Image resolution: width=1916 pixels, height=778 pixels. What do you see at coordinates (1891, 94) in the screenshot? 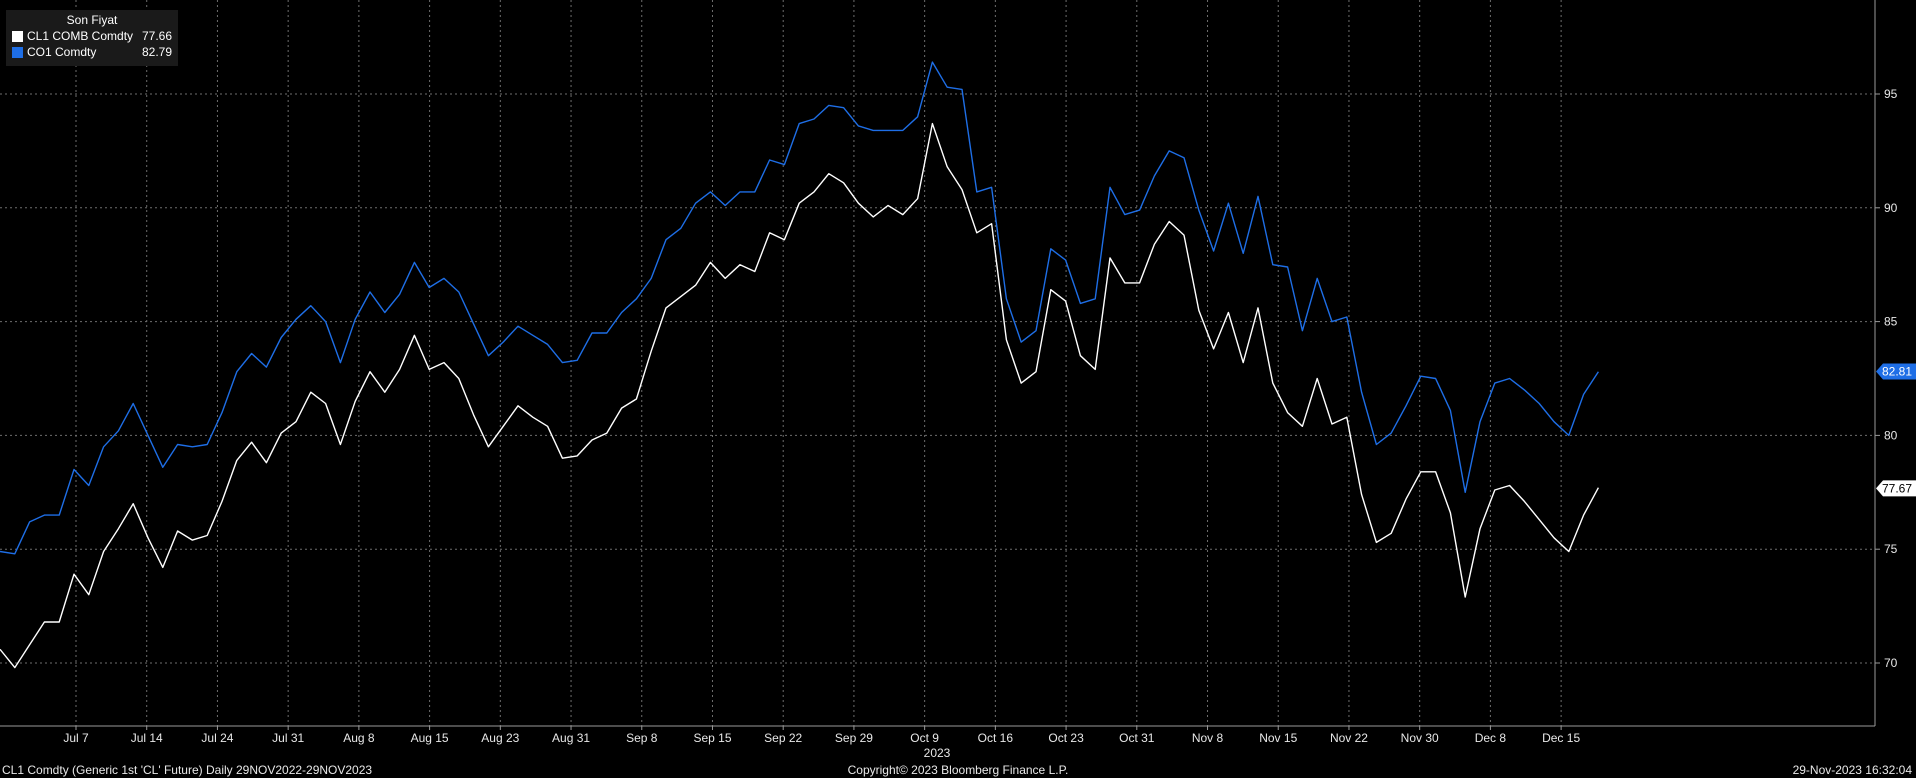
I see `y-tick-label: 95` at bounding box center [1891, 94].